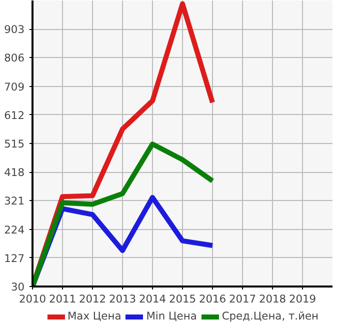 This screenshot has width=345, height=335. What do you see at coordinates (14, 173) in the screenshot?
I see `y-tick-label: 418` at bounding box center [14, 173].